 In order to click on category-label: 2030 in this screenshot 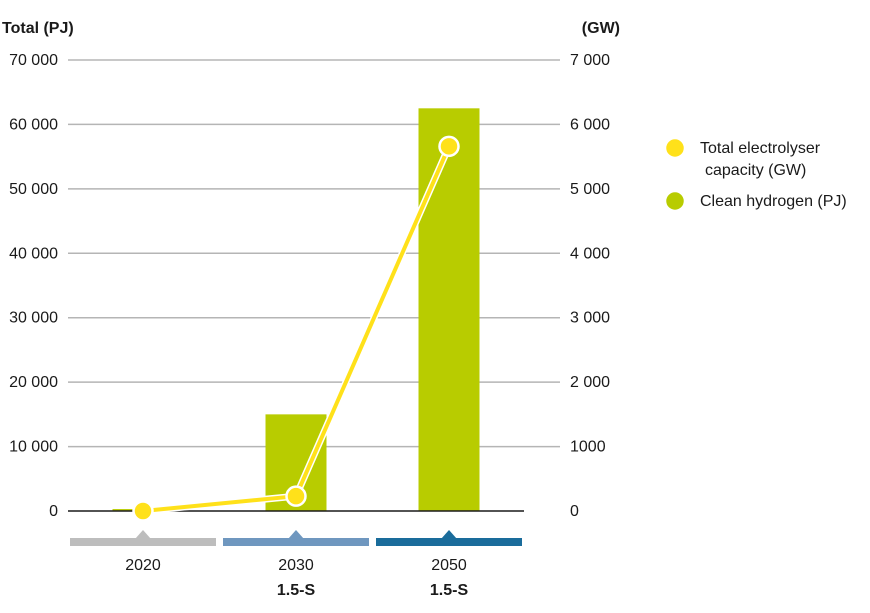, I will do `click(296, 565)`.